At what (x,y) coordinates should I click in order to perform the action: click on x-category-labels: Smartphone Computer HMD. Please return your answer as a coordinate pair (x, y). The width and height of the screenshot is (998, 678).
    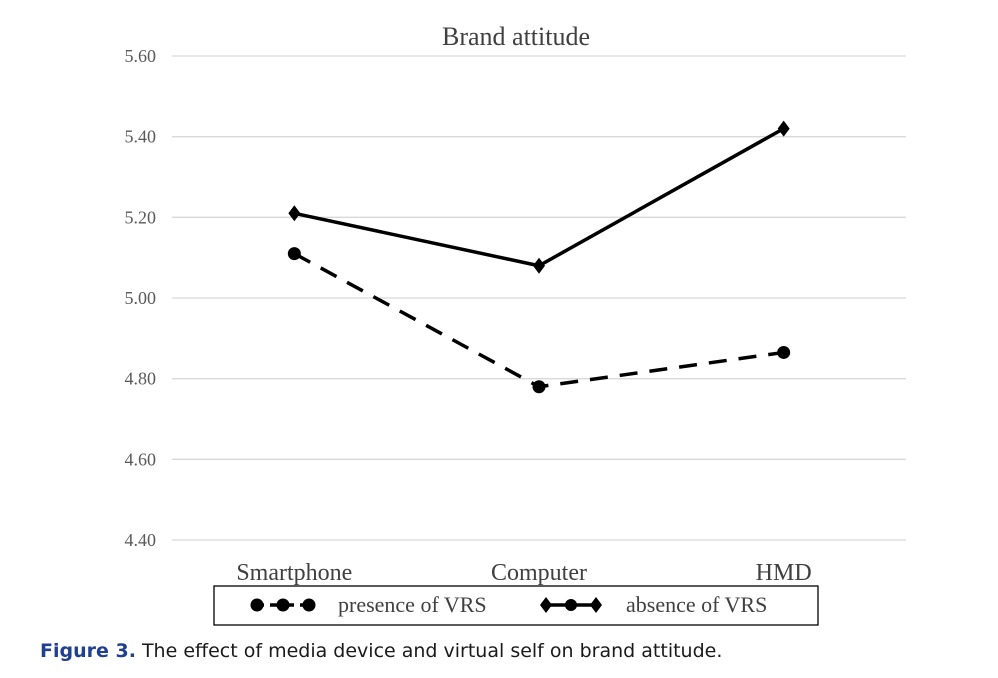
    Looking at the image, I should click on (523, 573).